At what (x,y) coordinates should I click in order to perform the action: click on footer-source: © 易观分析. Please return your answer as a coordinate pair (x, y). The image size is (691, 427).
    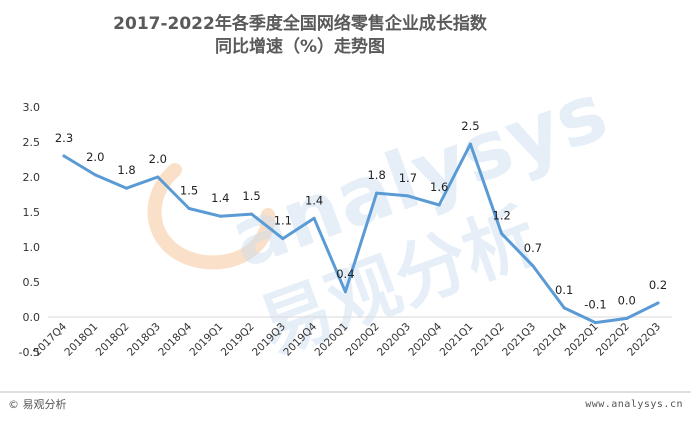
    Looking at the image, I should click on (37, 404).